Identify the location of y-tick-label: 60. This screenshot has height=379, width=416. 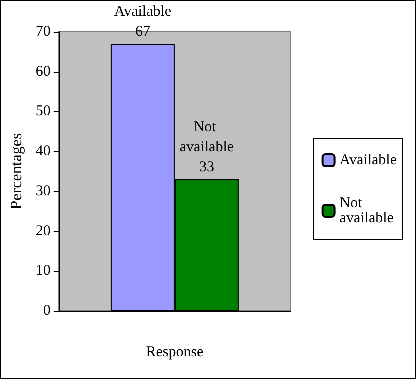
(43, 72).